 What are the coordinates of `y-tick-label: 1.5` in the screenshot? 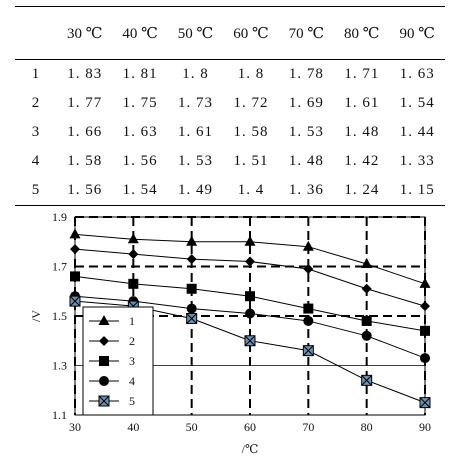 It's located at (59, 316).